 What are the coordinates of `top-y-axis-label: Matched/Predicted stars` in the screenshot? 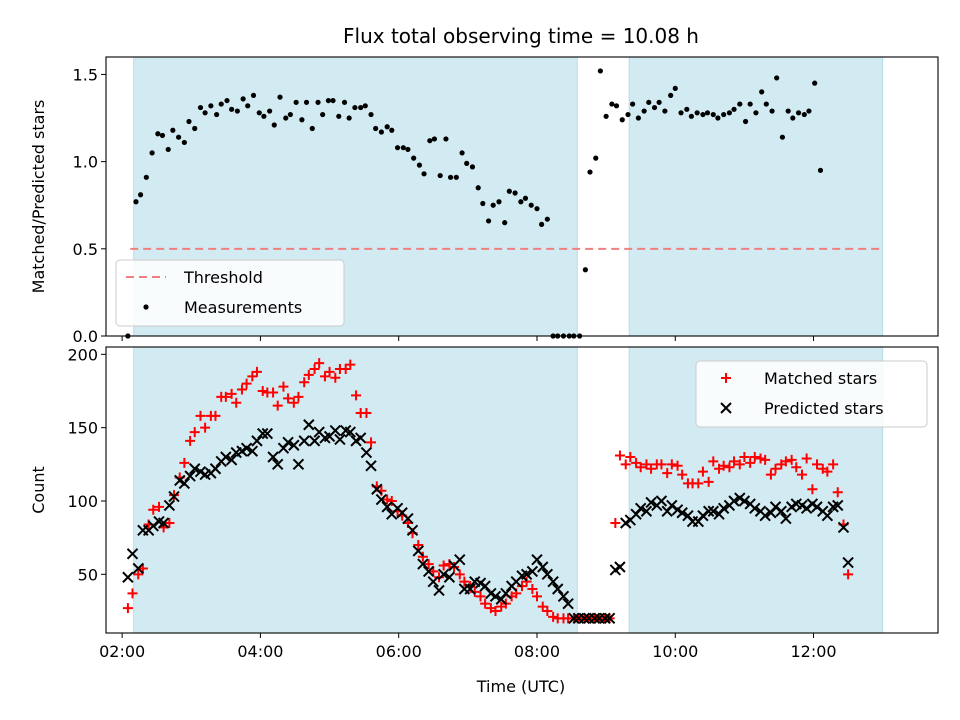 It's located at (38, 197).